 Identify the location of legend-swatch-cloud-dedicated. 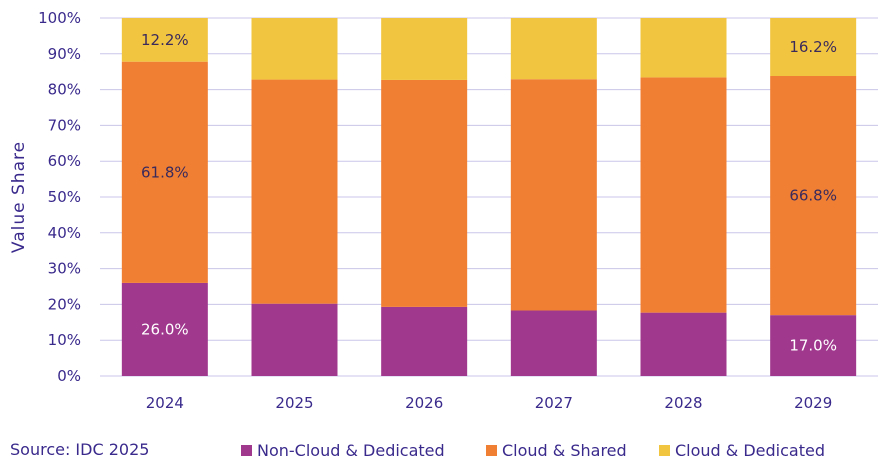
(664, 450).